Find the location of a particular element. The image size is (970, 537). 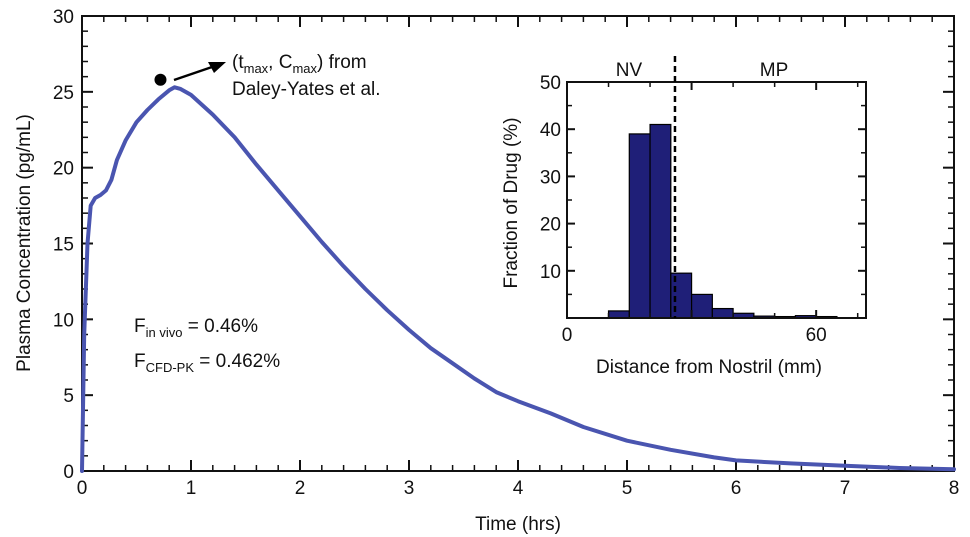

main-x-tick-label: 1 is located at coordinates (191, 488).